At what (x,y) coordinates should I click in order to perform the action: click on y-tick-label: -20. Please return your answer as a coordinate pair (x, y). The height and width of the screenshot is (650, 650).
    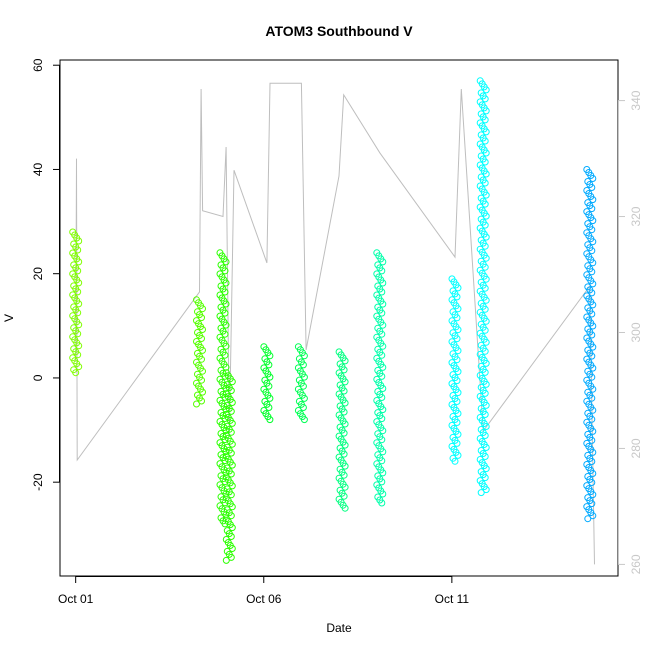
    Looking at the image, I should click on (38, 482).